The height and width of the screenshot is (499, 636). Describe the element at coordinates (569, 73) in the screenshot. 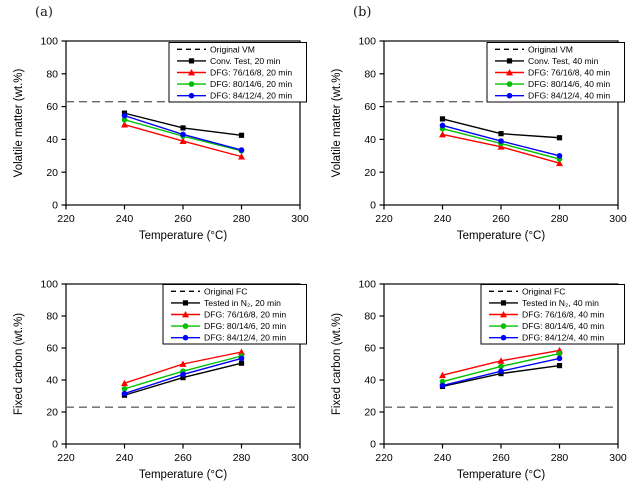

I see `legend-label: DFG: 76/16/8, 40 min` at that location.